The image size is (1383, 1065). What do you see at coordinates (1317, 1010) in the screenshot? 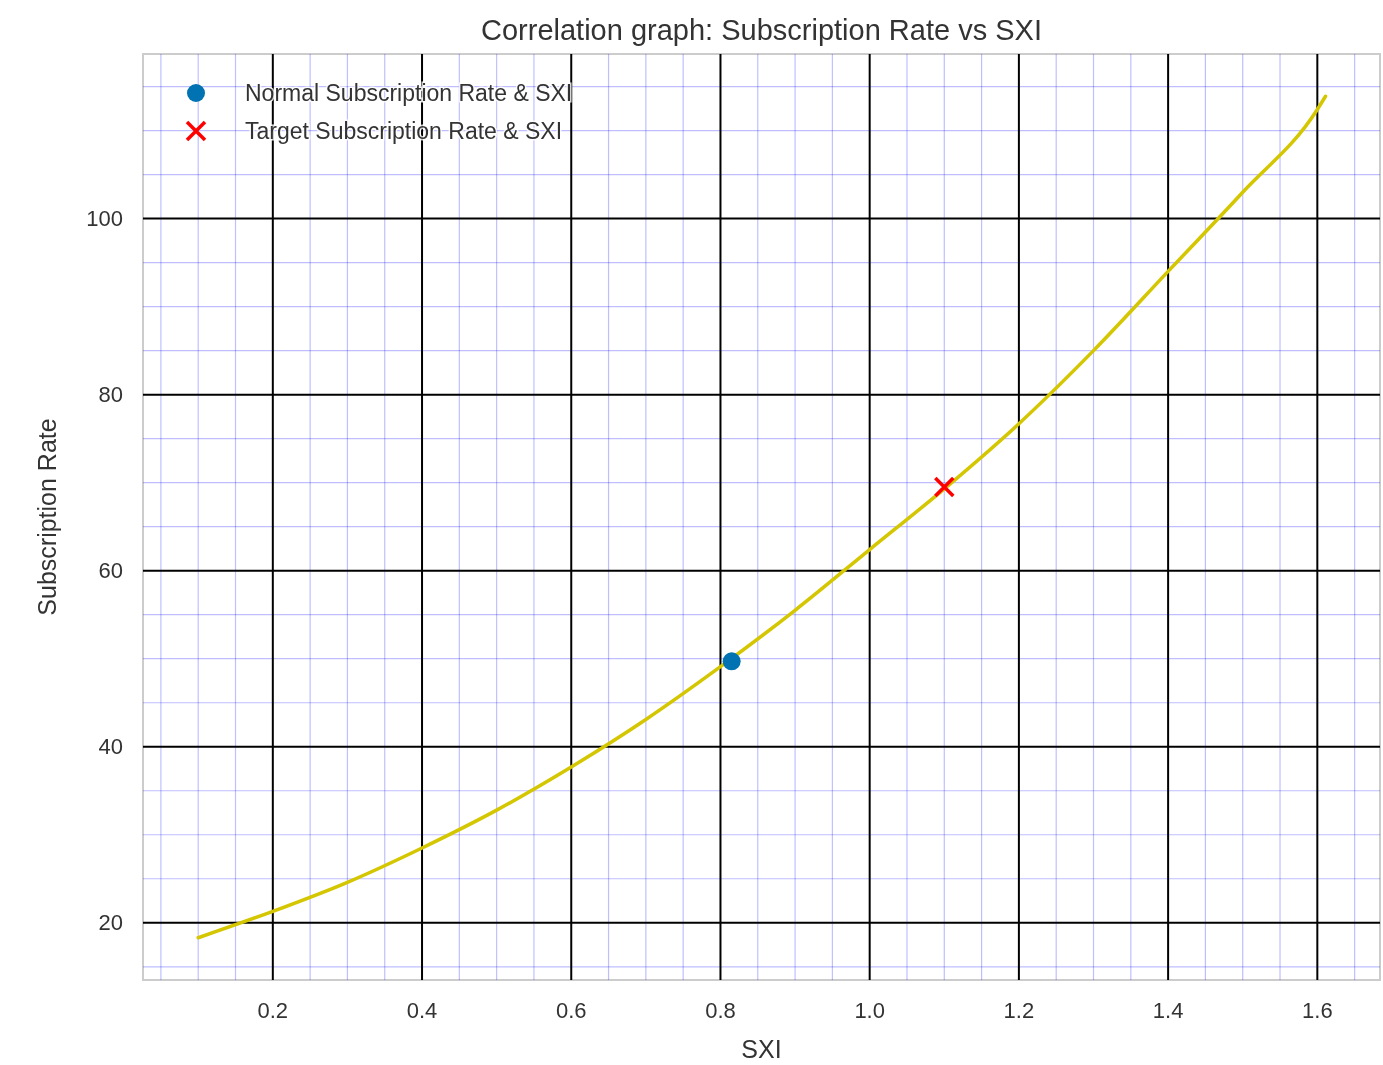
I see `x-tick-label: 1.6` at bounding box center [1317, 1010].